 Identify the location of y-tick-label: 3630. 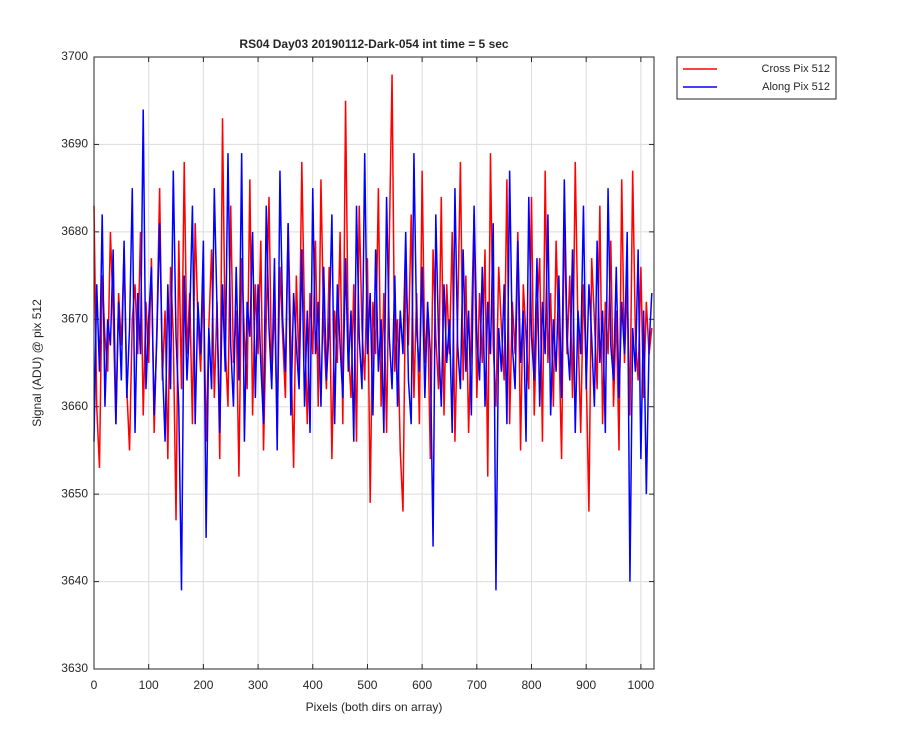
(74, 668).